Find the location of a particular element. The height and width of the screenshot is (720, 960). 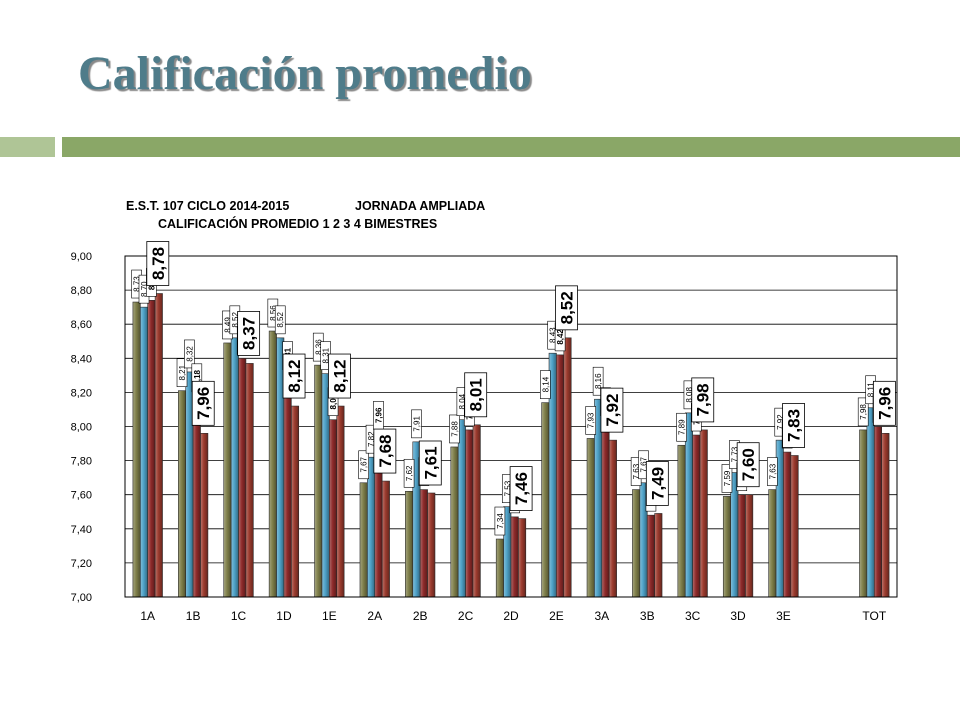

y-tick-label: 8,80 is located at coordinates (81, 291).